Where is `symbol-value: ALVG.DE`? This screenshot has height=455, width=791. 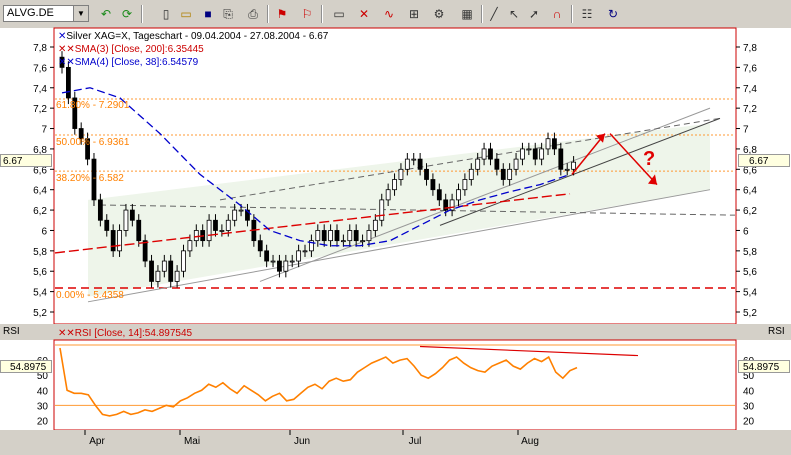
symbol-value: ALVG.DE is located at coordinates (30, 13).